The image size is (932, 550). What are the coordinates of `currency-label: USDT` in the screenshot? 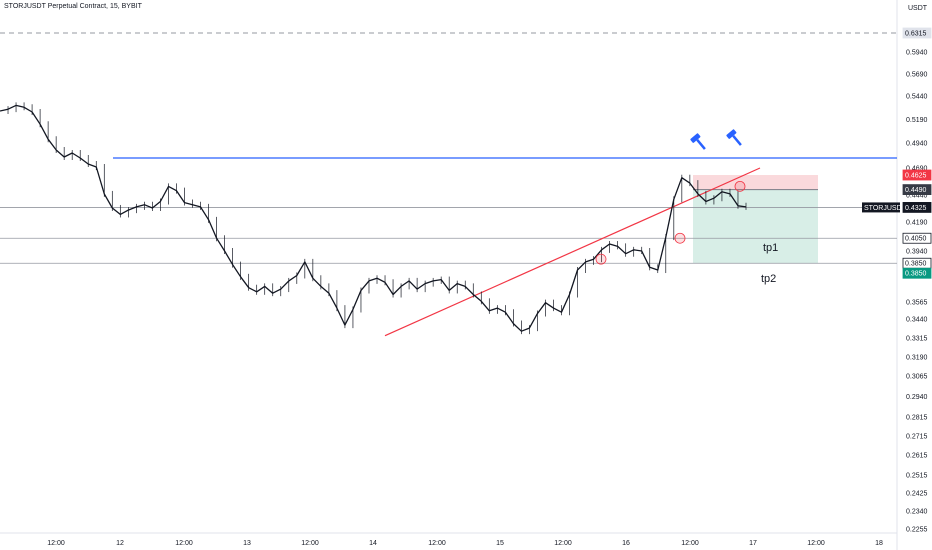 It's located at (918, 8).